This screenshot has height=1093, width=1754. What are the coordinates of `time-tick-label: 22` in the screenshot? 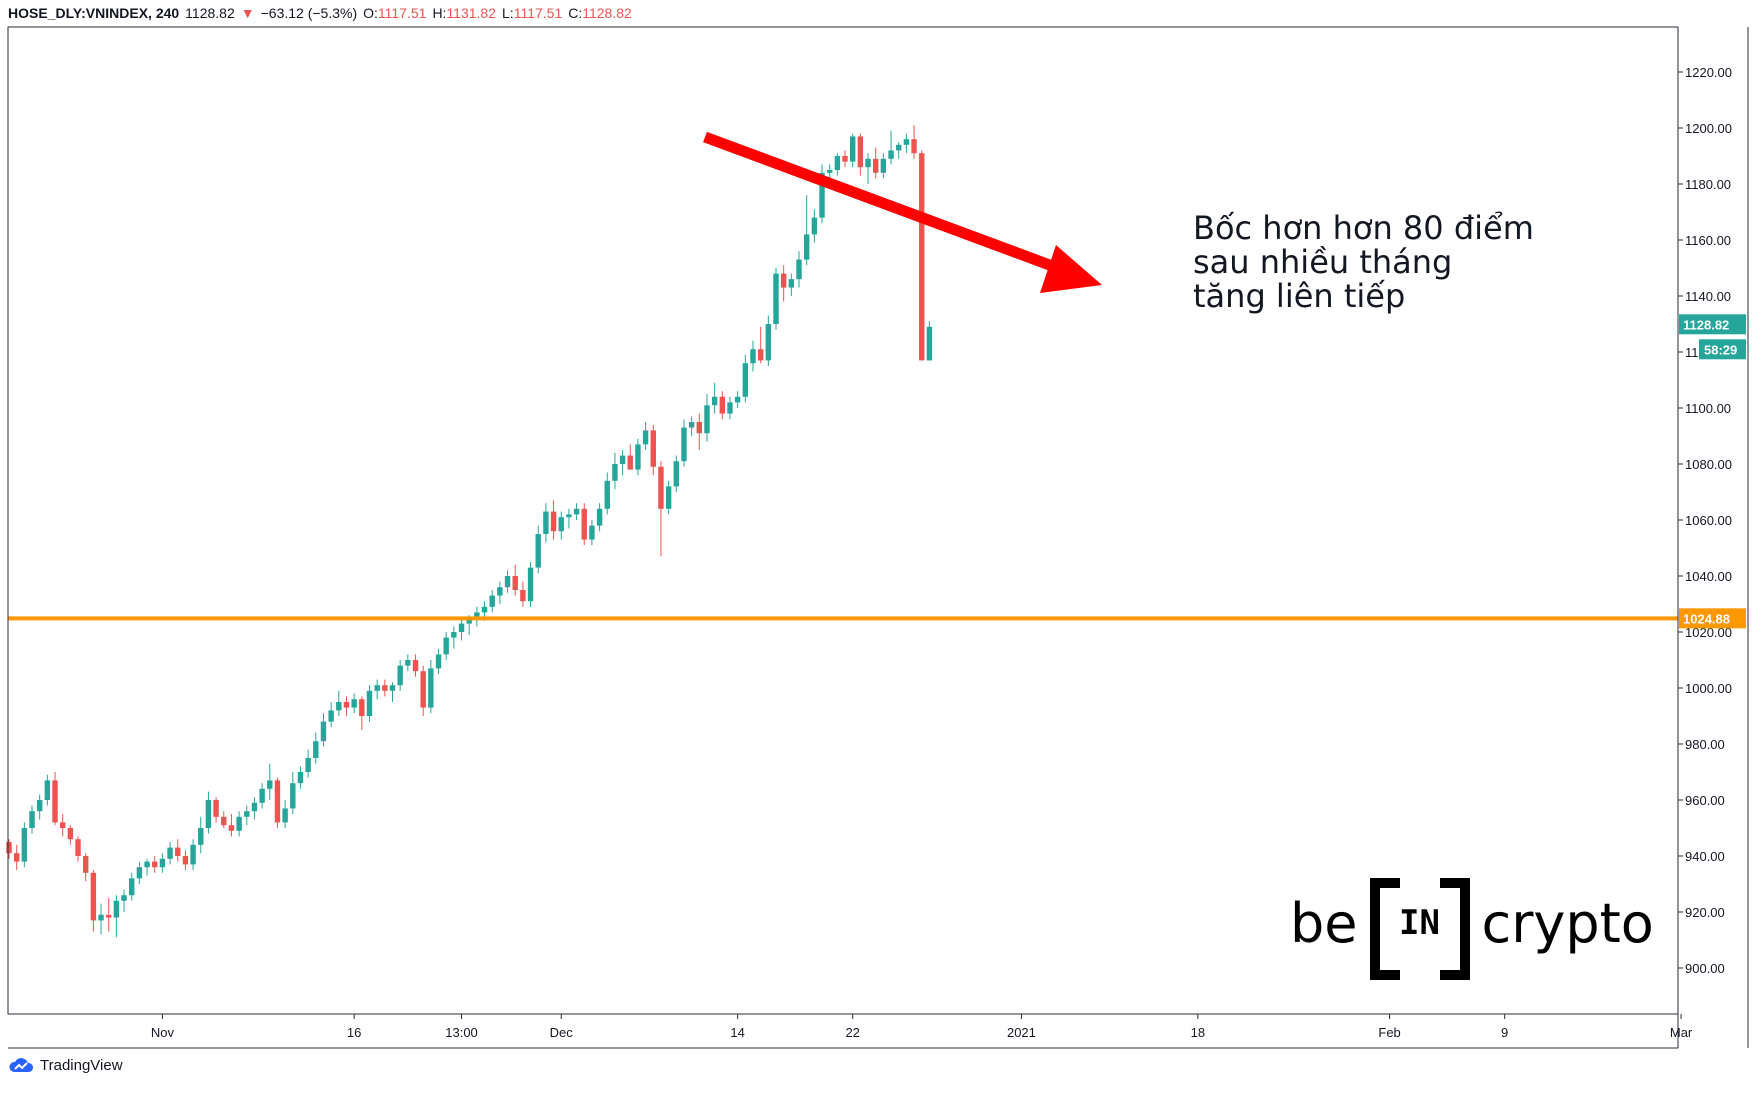 It's located at (852, 1032).